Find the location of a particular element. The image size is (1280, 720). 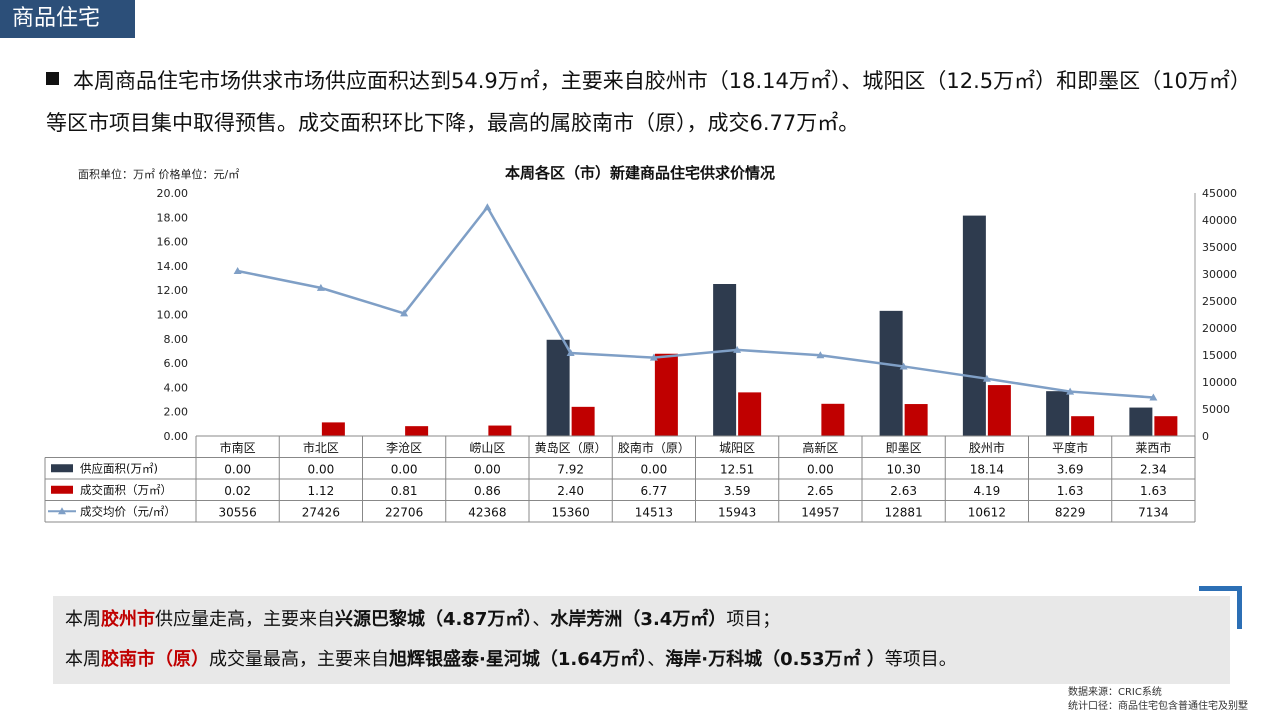

section-title: 商品住宅 is located at coordinates (67, 19).